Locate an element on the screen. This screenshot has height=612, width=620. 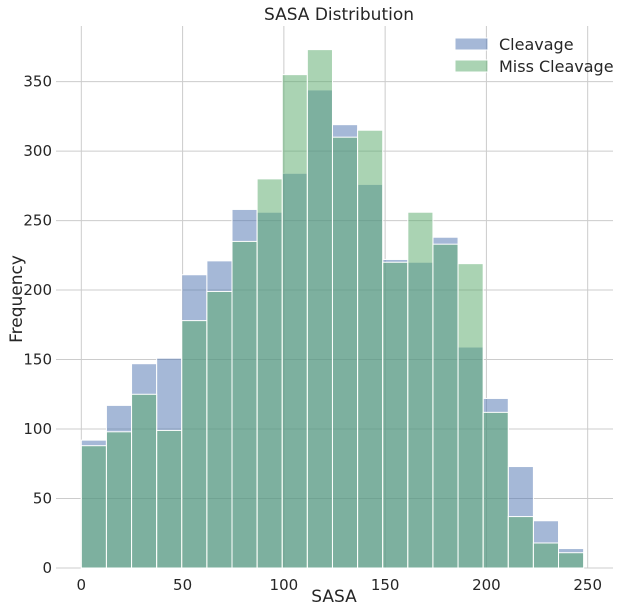
x-tick-label: 250 is located at coordinates (587, 585).